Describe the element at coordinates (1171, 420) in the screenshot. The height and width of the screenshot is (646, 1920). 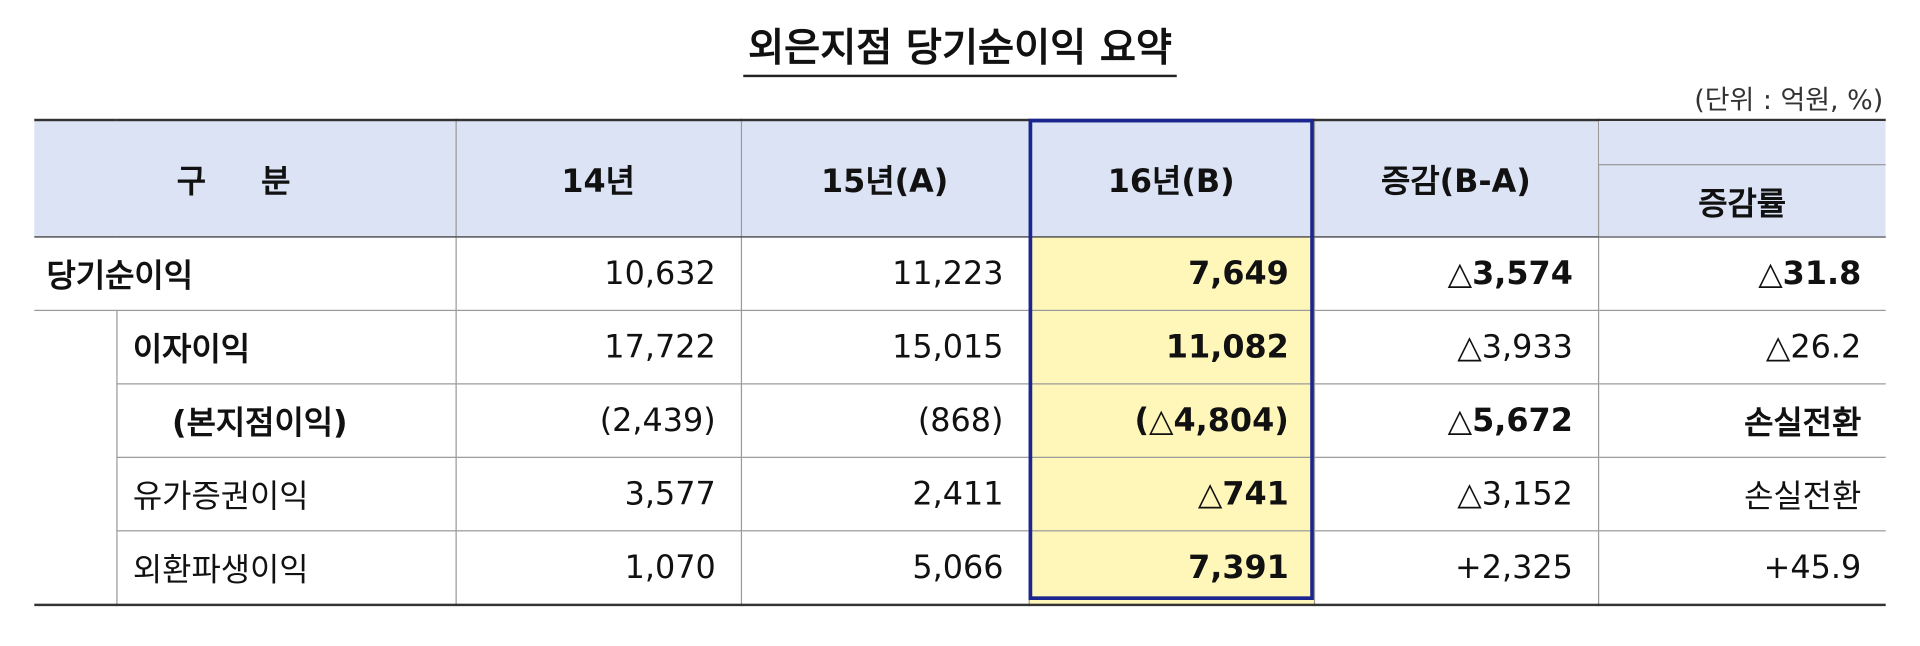
I see `cell: (△4,804)` at that location.